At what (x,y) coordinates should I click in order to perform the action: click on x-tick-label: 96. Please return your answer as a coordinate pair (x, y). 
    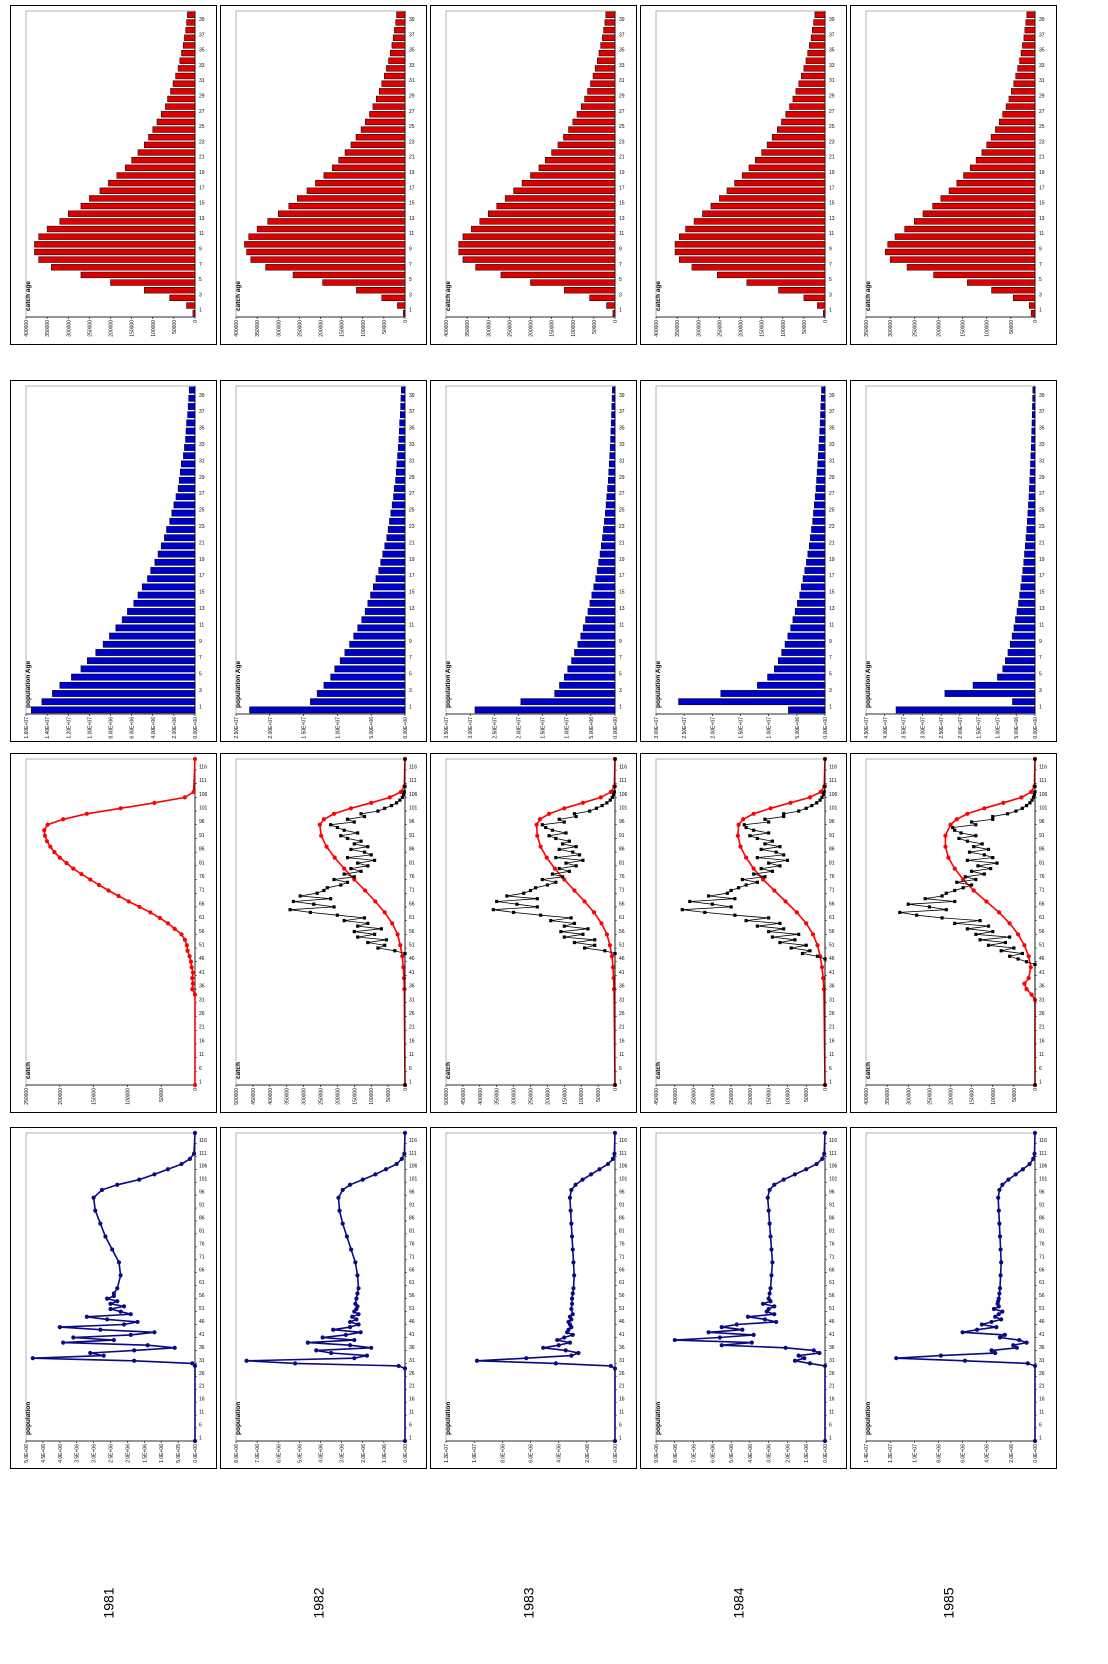
    Looking at the image, I should click on (1042, 1193).